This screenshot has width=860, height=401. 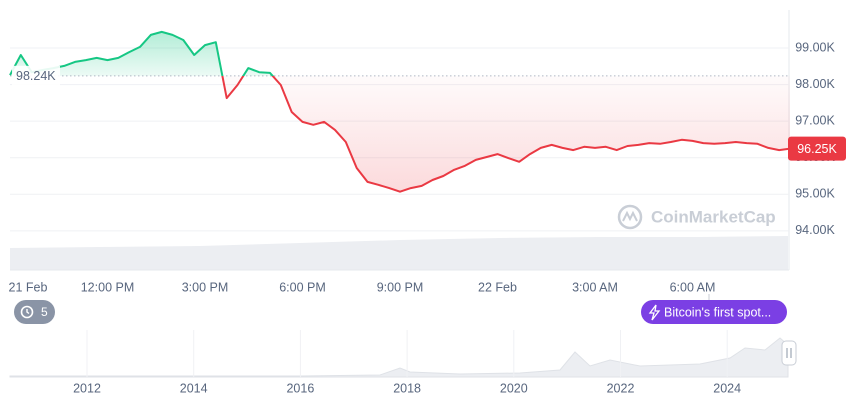 What do you see at coordinates (621, 388) in the screenshot?
I see `navigator-year: 2022` at bounding box center [621, 388].